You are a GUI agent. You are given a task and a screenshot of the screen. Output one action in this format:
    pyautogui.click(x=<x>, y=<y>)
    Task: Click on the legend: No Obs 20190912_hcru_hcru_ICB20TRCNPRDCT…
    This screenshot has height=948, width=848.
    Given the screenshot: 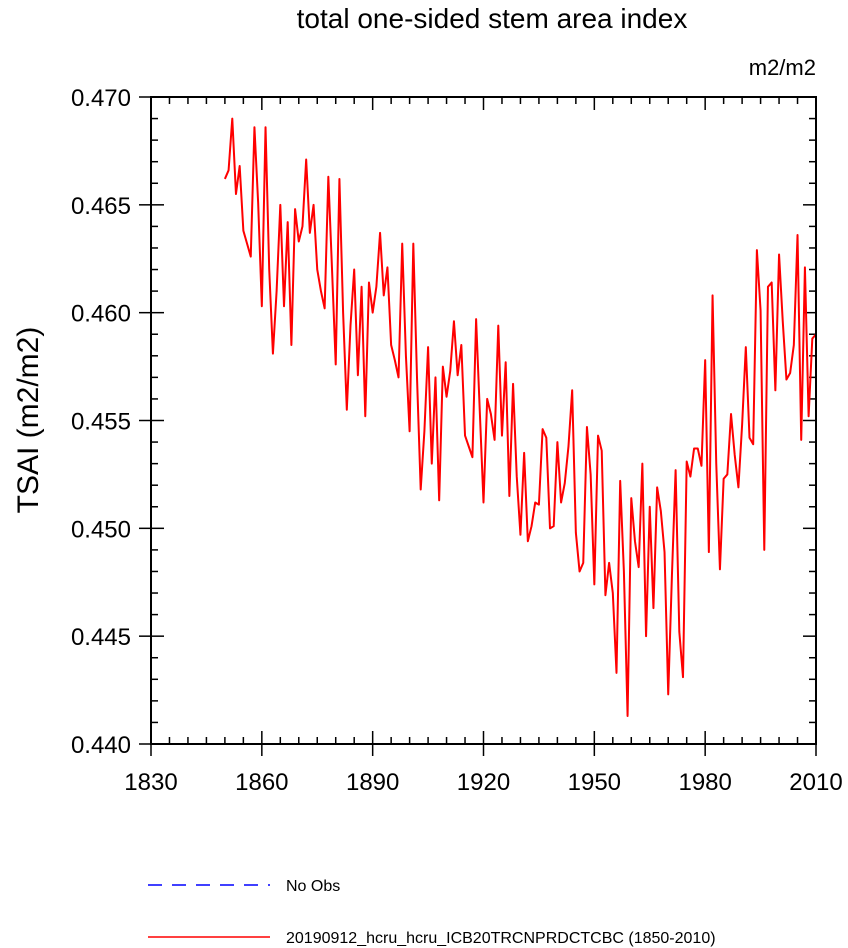 What is the action you would take?
    pyautogui.click(x=432, y=912)
    